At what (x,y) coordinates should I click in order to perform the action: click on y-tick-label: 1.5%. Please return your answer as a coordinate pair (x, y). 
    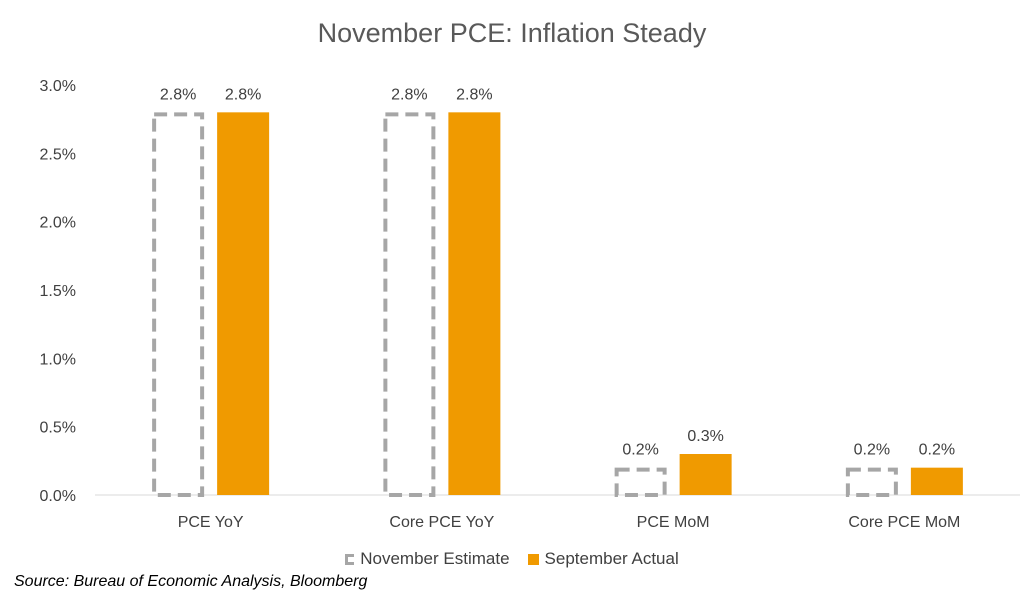
    Looking at the image, I should click on (58, 291).